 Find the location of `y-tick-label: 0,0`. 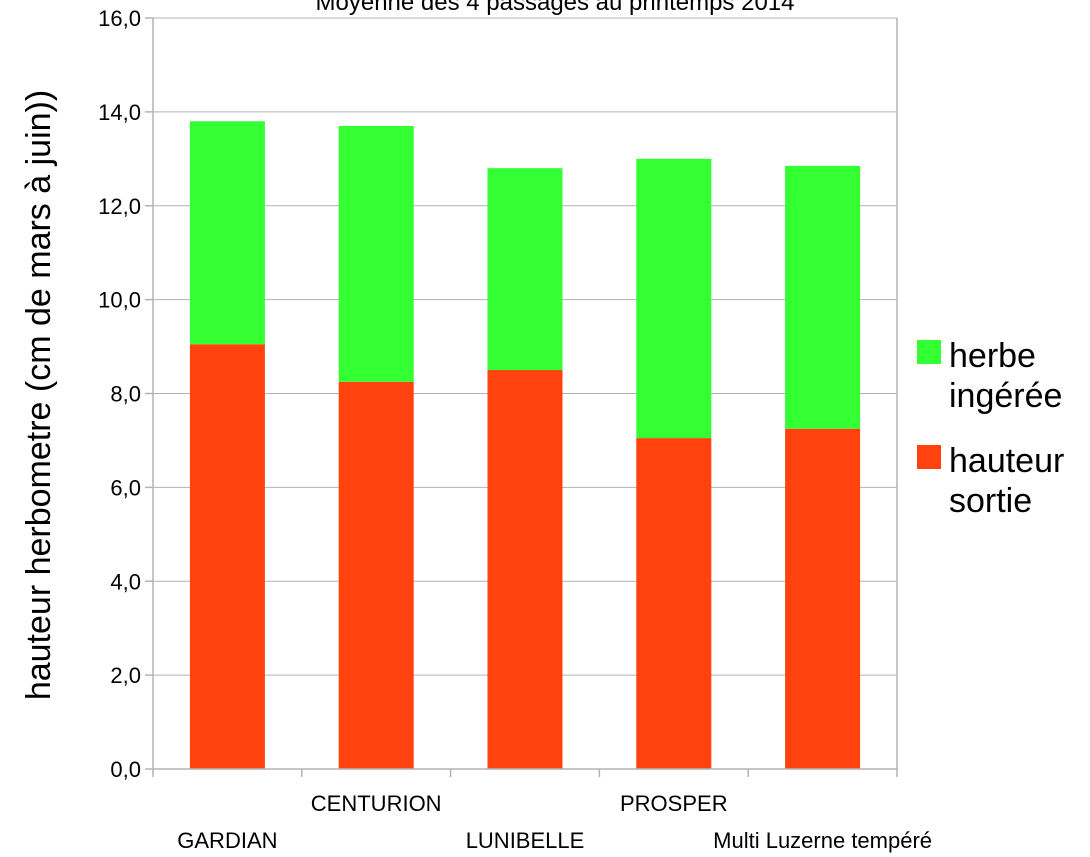

y-tick-label: 0,0 is located at coordinates (125, 769).